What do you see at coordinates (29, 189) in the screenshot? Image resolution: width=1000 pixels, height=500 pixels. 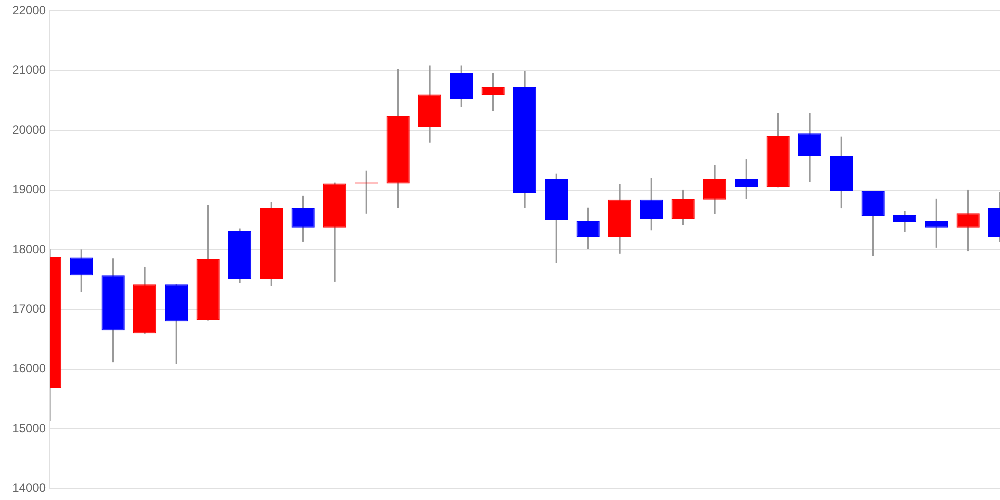 I see `y-tick-label: 19000` at bounding box center [29, 189].